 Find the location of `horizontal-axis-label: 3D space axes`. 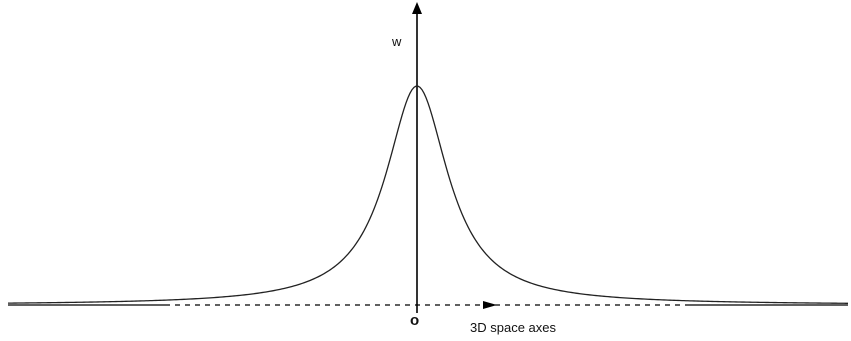

horizontal-axis-label: 3D space axes is located at coordinates (513, 327).